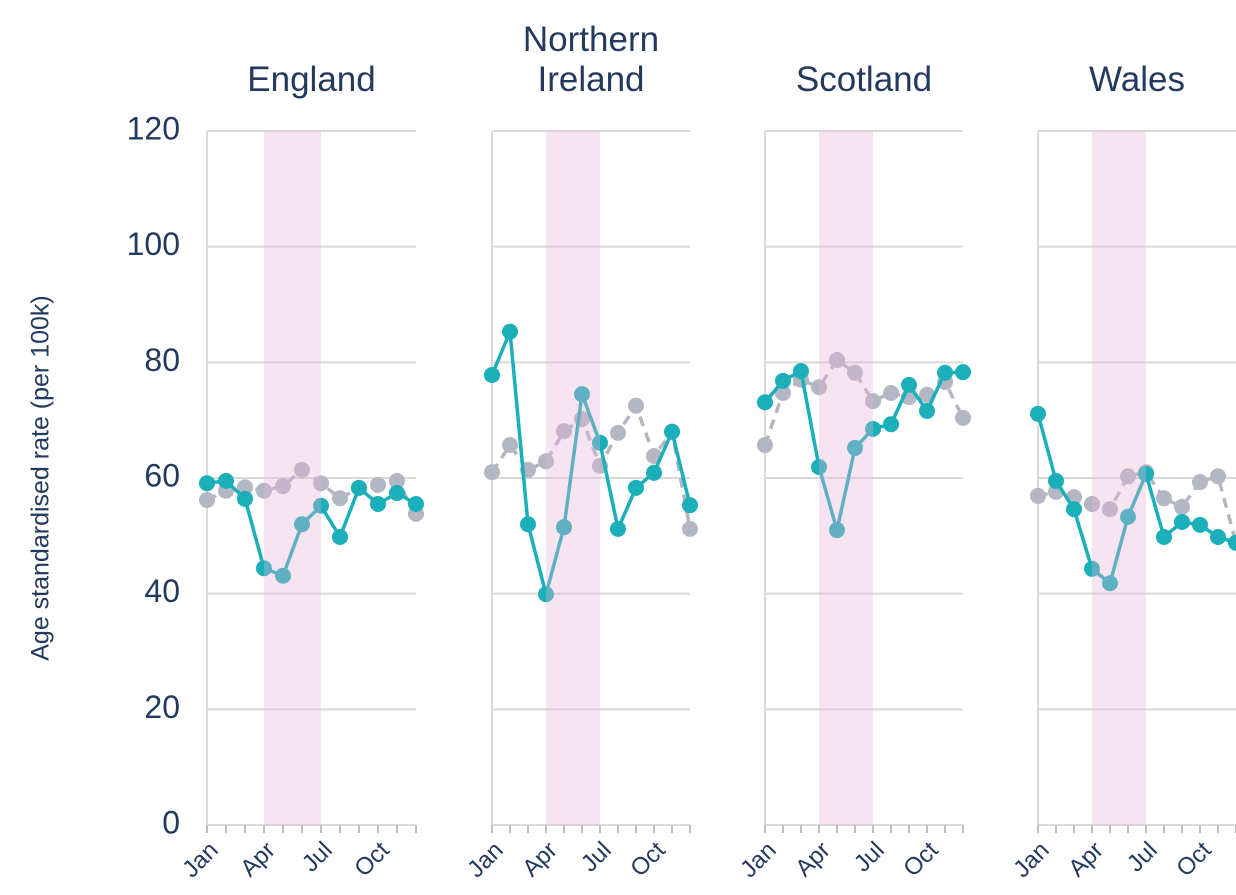 The height and width of the screenshot is (895, 1236). Describe the element at coordinates (171, 822) in the screenshot. I see `y-tick-label: 0` at that location.